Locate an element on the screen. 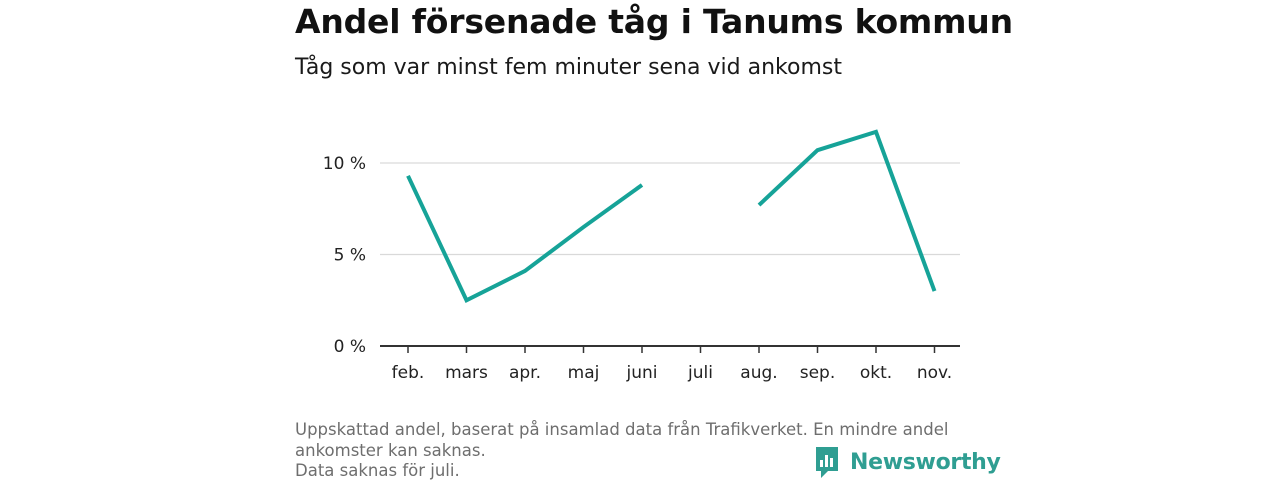  brand-name: Newsworthy is located at coordinates (925, 462).